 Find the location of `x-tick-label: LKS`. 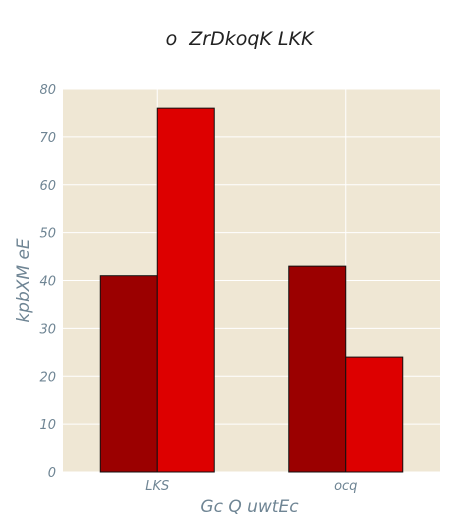

x-tick-label: LKS is located at coordinates (157, 486).